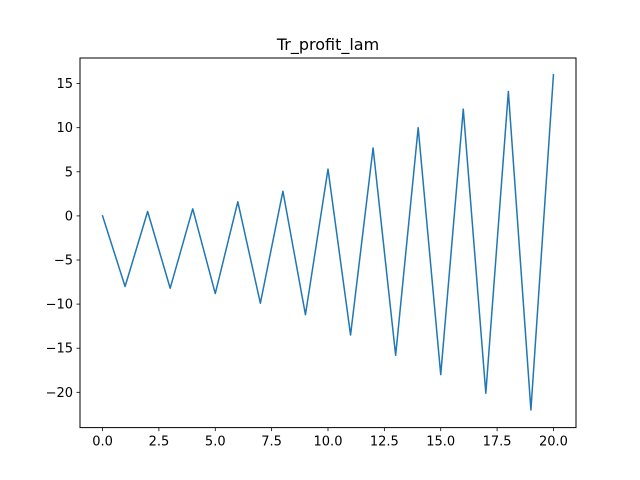  Describe the element at coordinates (440, 442) in the screenshot. I see `x-tick-label: 15.0` at that location.